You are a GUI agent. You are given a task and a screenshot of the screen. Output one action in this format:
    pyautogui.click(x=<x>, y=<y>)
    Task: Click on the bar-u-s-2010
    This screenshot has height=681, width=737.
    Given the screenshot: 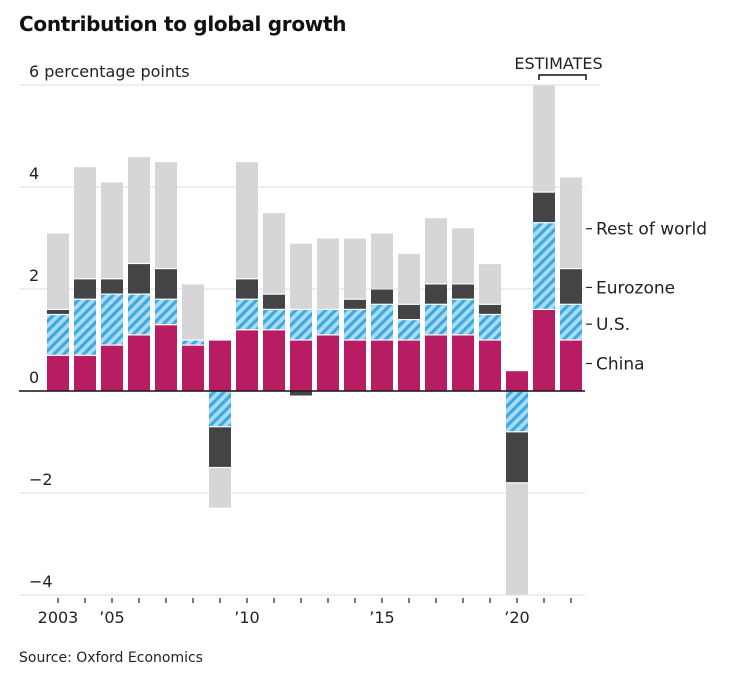 What is the action you would take?
    pyautogui.click(x=247, y=314)
    